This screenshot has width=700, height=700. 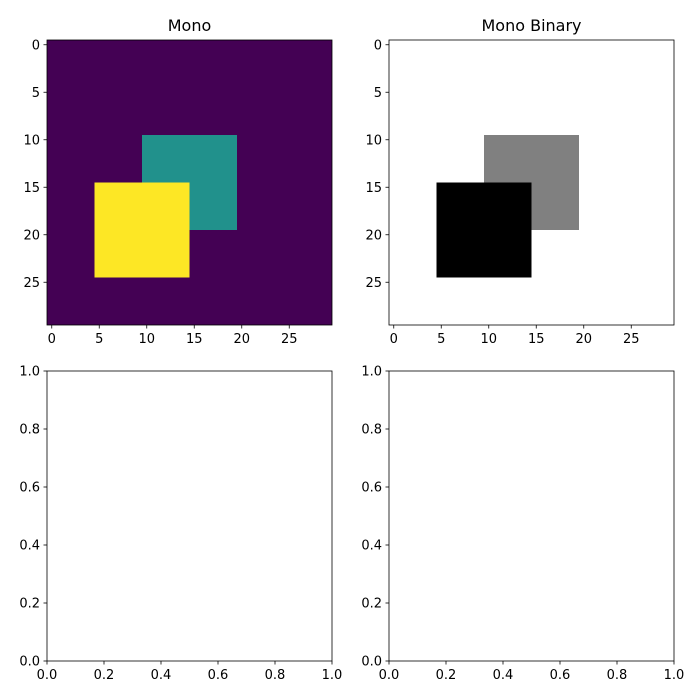 What do you see at coordinates (194, 339) in the screenshot?
I see `axes-1-x-tick-label: 15` at bounding box center [194, 339].